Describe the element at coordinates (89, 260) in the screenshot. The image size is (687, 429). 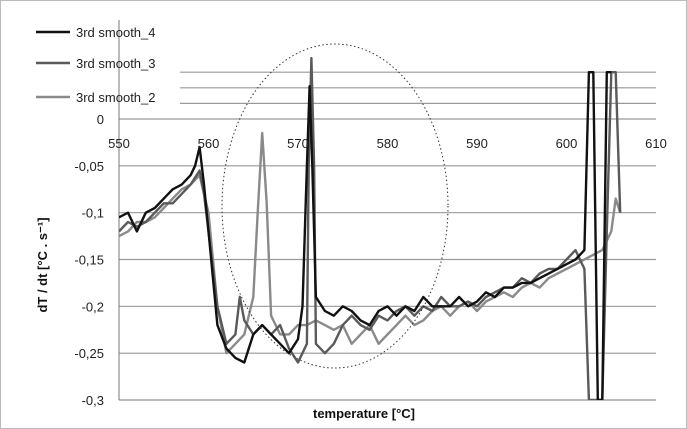
I see `y-tick-label: -0,15` at that location.